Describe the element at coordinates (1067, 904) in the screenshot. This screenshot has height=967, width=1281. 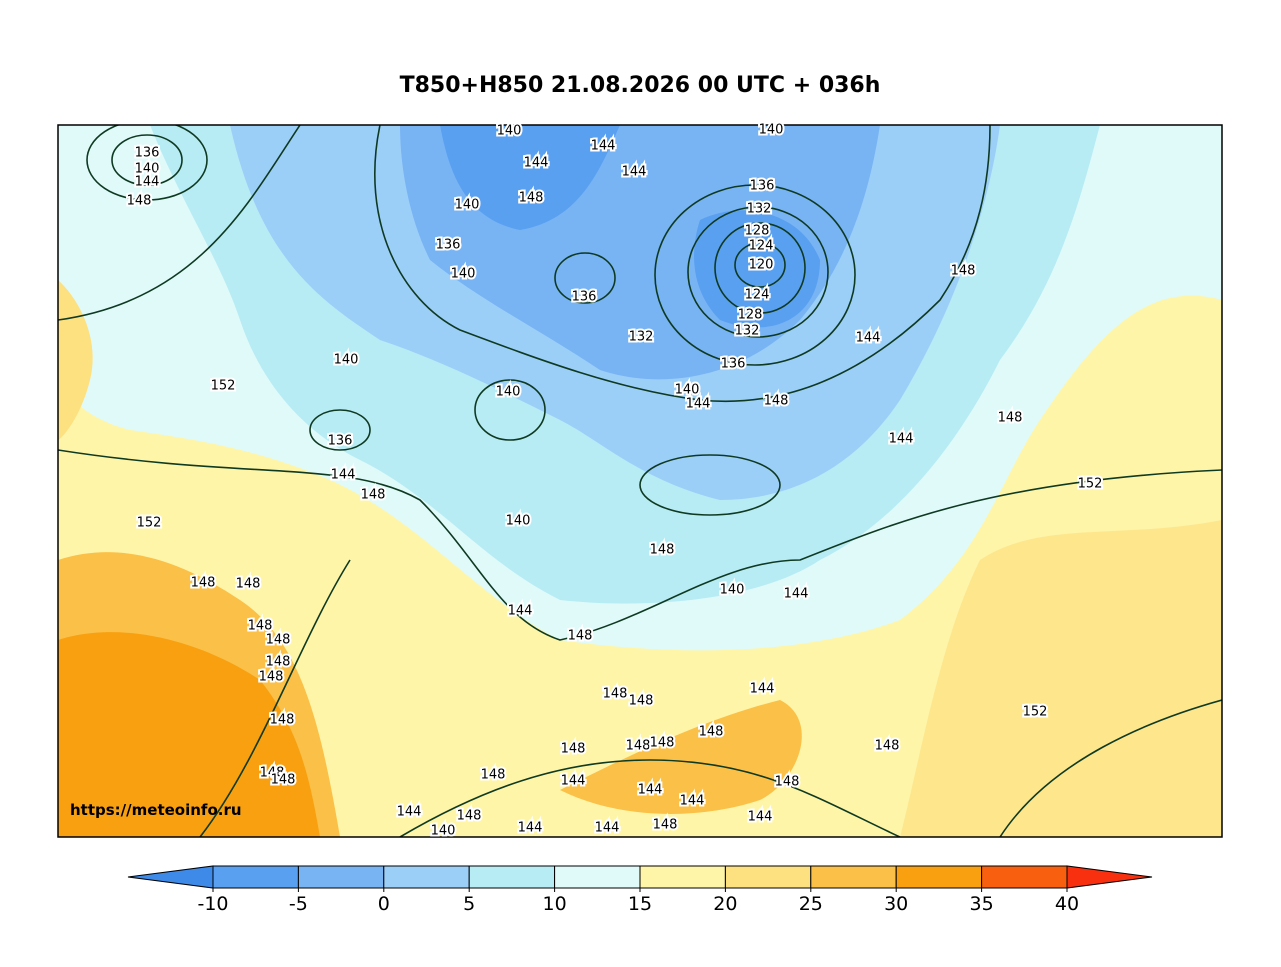
I see `colorbar-tick-label: 40` at that location.